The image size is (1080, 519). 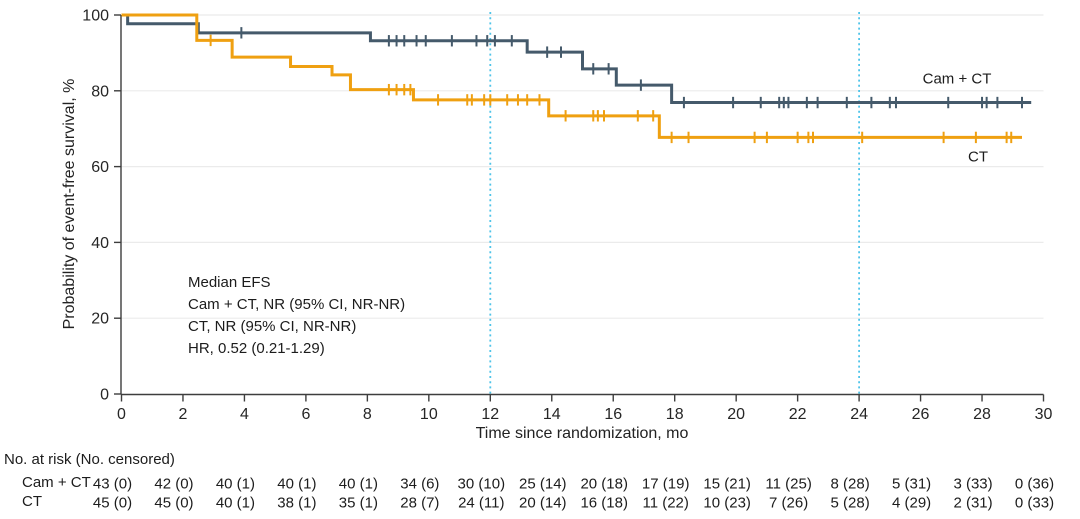 What do you see at coordinates (183, 414) in the screenshot?
I see `x-tick-label-2: 2` at bounding box center [183, 414].